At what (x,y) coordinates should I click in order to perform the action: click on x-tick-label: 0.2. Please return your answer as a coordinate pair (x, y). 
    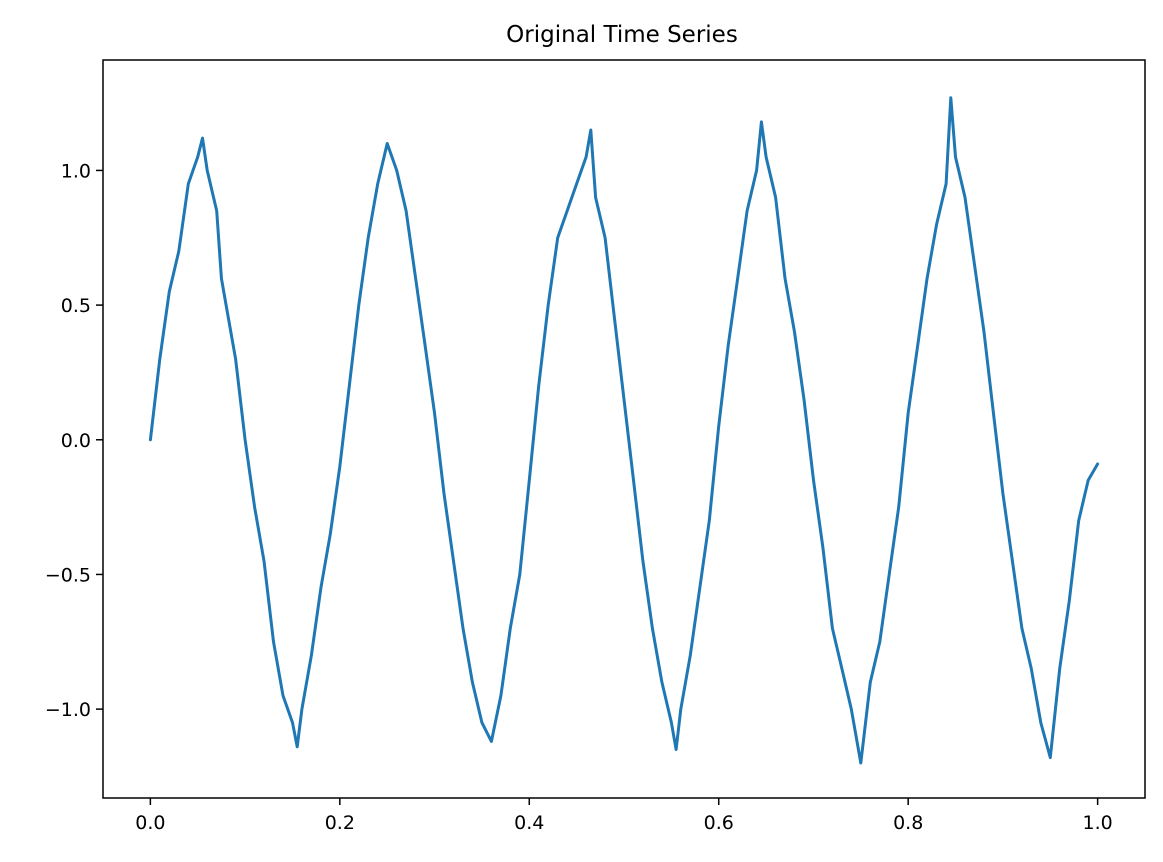
    Looking at the image, I should click on (340, 823).